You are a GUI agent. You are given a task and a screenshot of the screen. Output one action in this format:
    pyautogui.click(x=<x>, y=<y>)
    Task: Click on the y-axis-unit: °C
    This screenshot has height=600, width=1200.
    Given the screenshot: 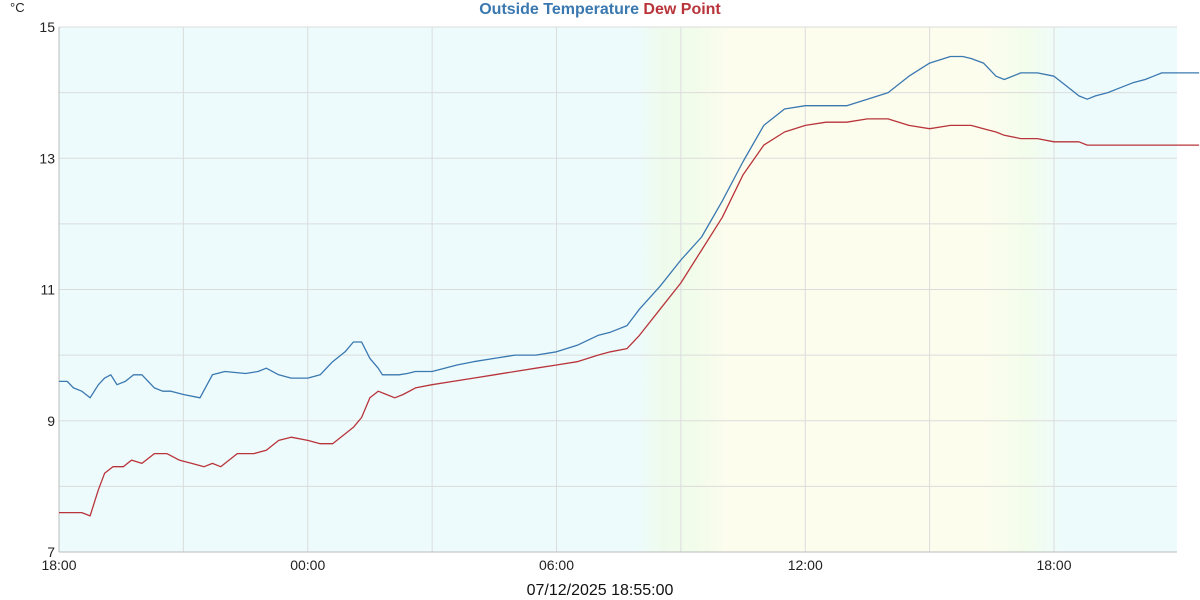 What is the action you would take?
    pyautogui.click(x=17, y=7)
    